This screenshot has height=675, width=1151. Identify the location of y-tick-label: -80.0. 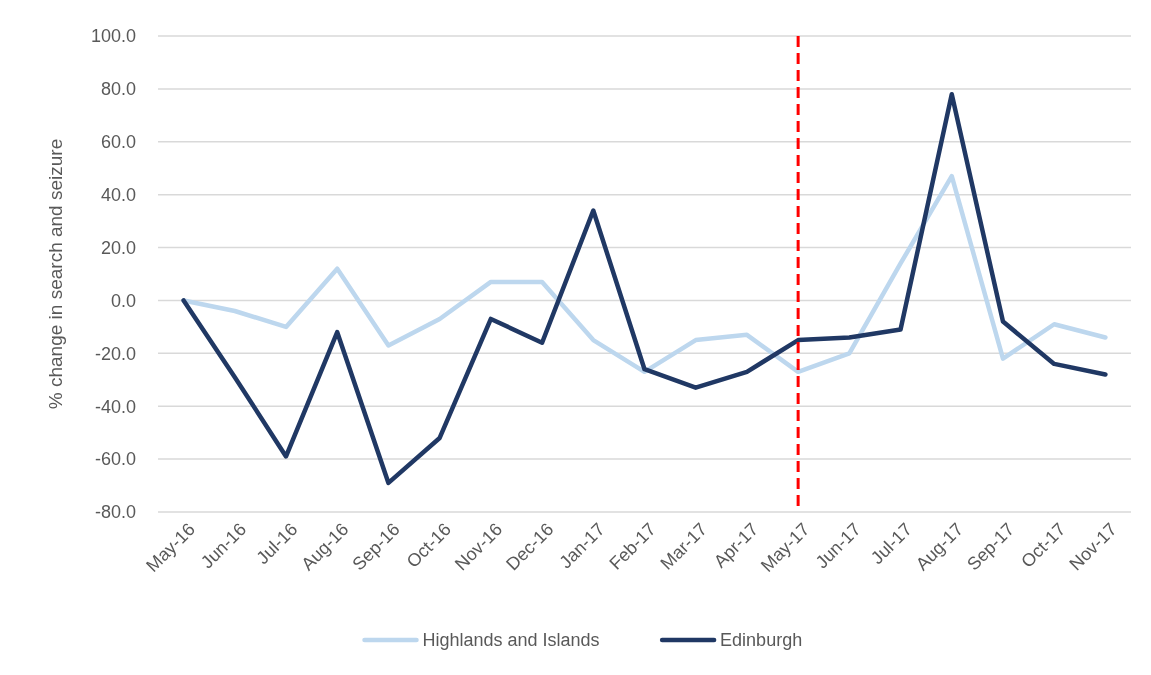
(115, 512).